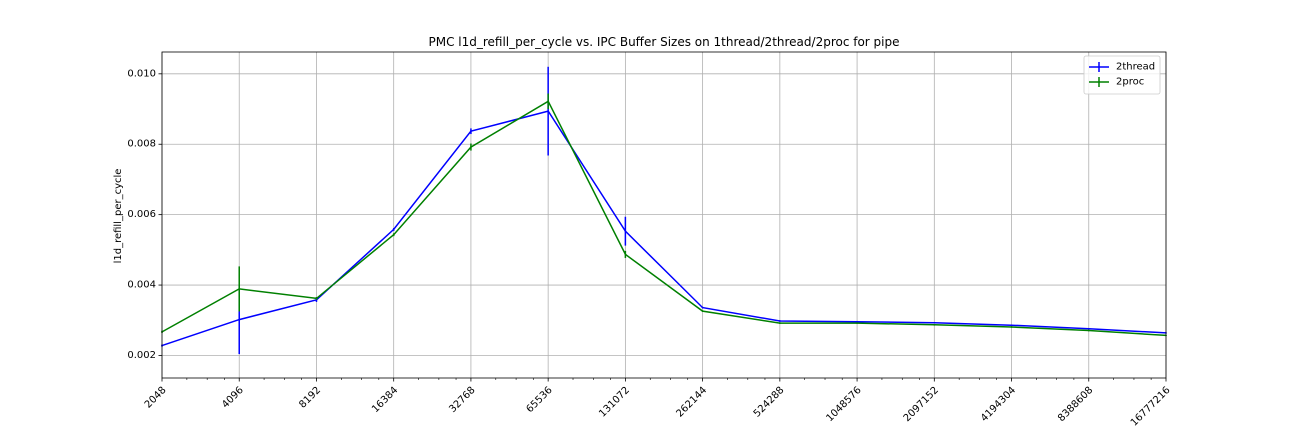  Describe the element at coordinates (141, 214) in the screenshot. I see `y-tick-label: 0.006` at that location.